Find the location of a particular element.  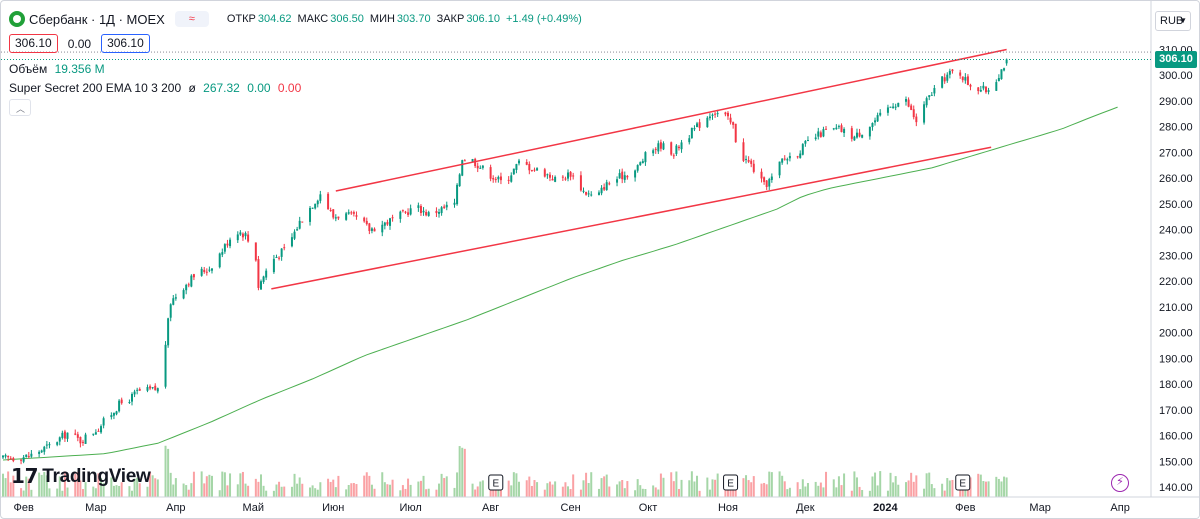

price-axis is located at coordinates (1175, 260).